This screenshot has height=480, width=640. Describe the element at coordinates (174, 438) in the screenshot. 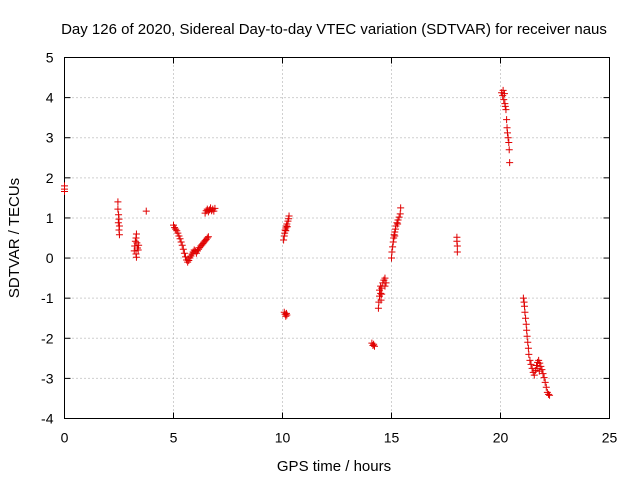

I see `x-tick-label: 5` at that location.